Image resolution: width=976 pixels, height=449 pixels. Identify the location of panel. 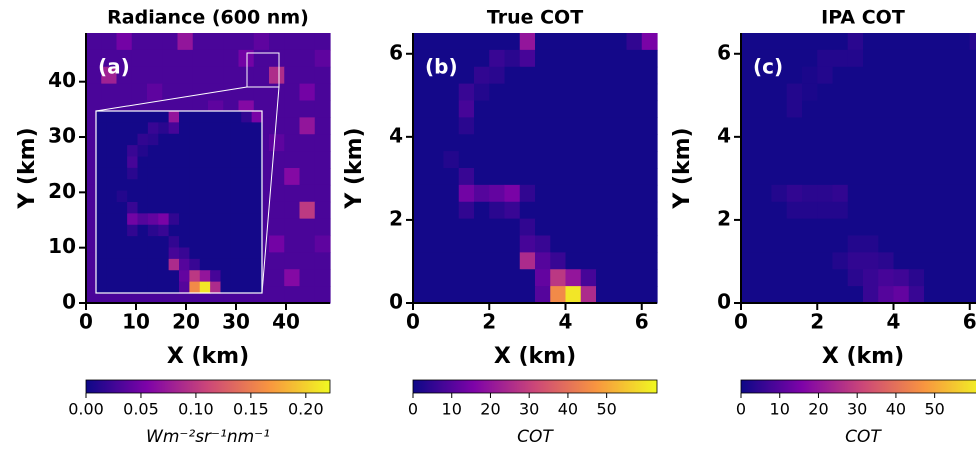
(858, 168).